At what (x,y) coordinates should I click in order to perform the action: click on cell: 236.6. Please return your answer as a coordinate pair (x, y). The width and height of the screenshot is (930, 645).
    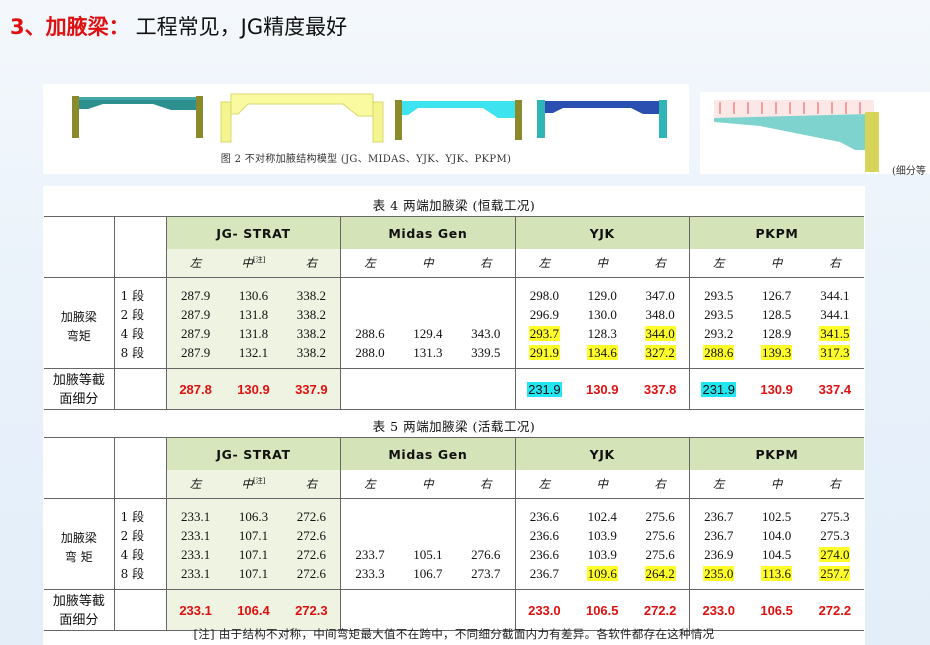
    Looking at the image, I should click on (544, 535).